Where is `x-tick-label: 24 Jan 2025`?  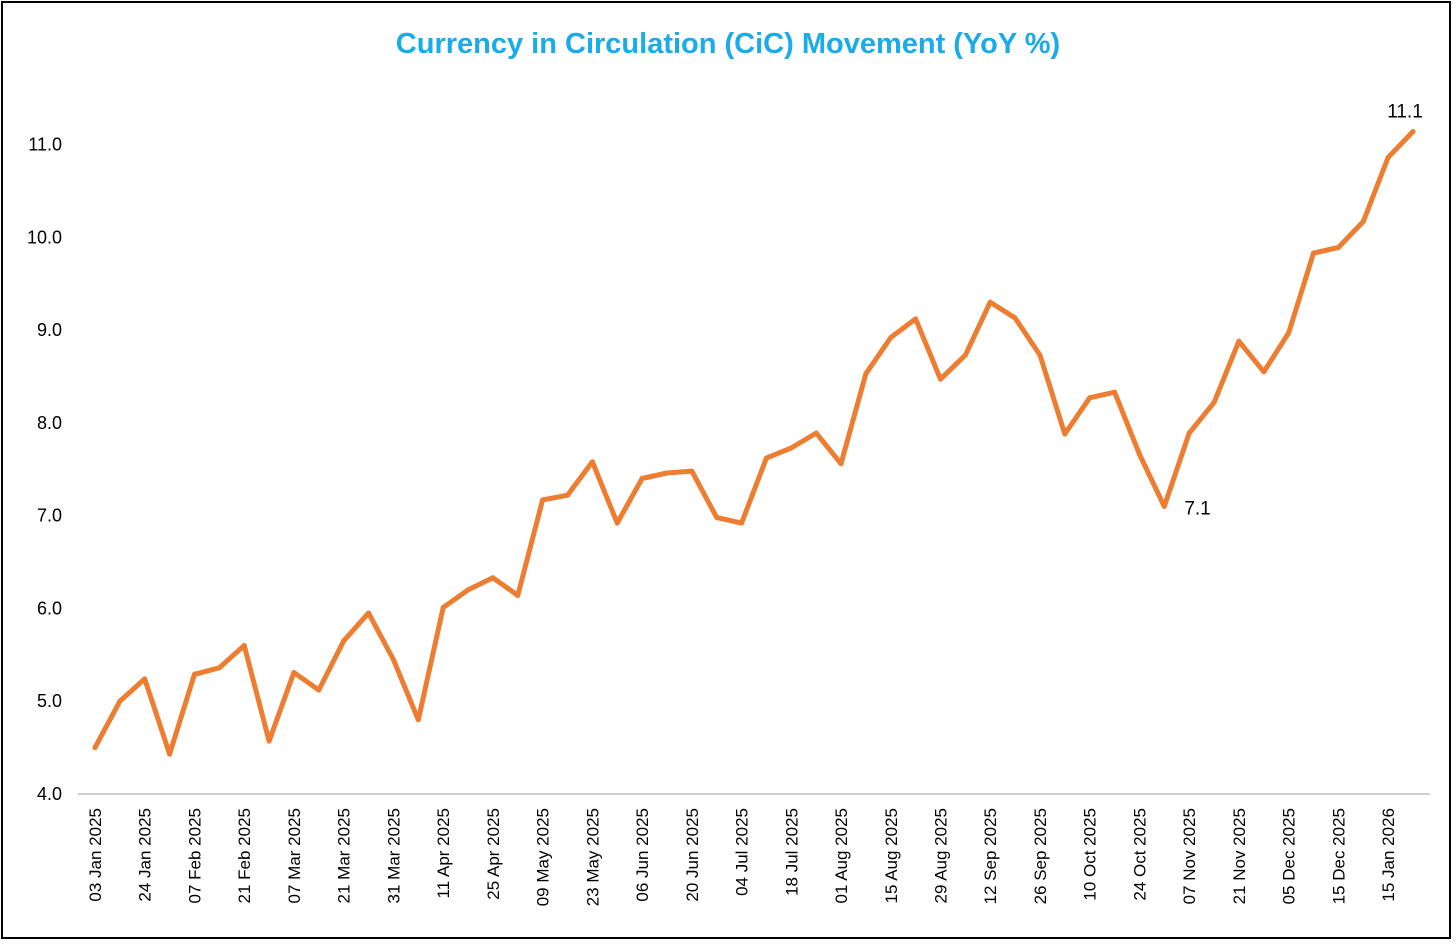 x-tick-label: 24 Jan 2025 is located at coordinates (145, 855).